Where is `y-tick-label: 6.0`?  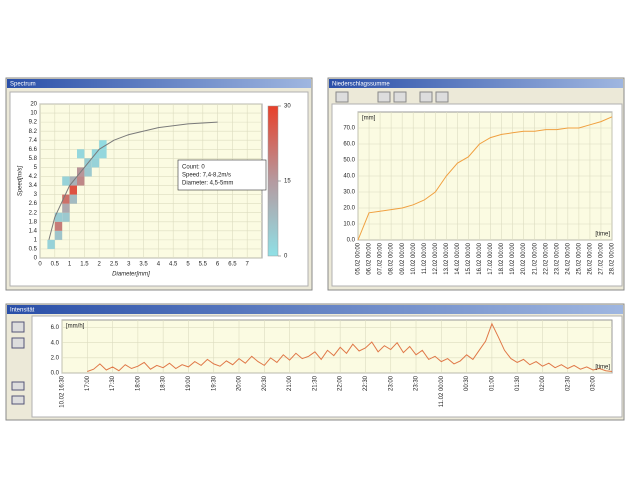 y-tick-label: 6.0 is located at coordinates (55, 328).